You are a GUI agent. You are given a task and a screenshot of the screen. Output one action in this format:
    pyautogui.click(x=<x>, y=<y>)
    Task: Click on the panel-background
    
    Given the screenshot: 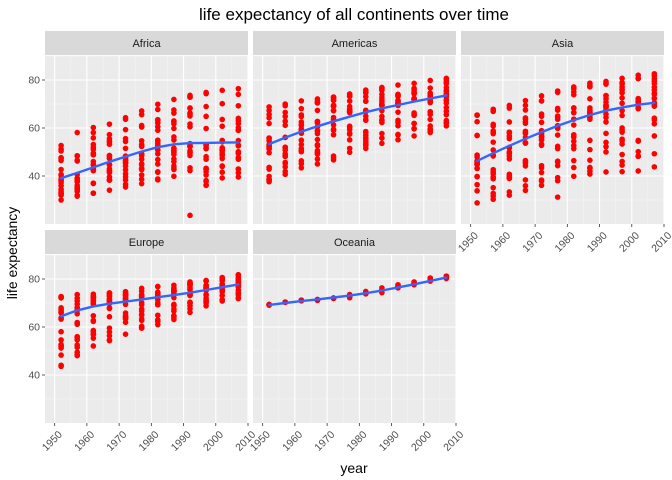 What is the action you would take?
    pyautogui.click(x=354, y=339)
    